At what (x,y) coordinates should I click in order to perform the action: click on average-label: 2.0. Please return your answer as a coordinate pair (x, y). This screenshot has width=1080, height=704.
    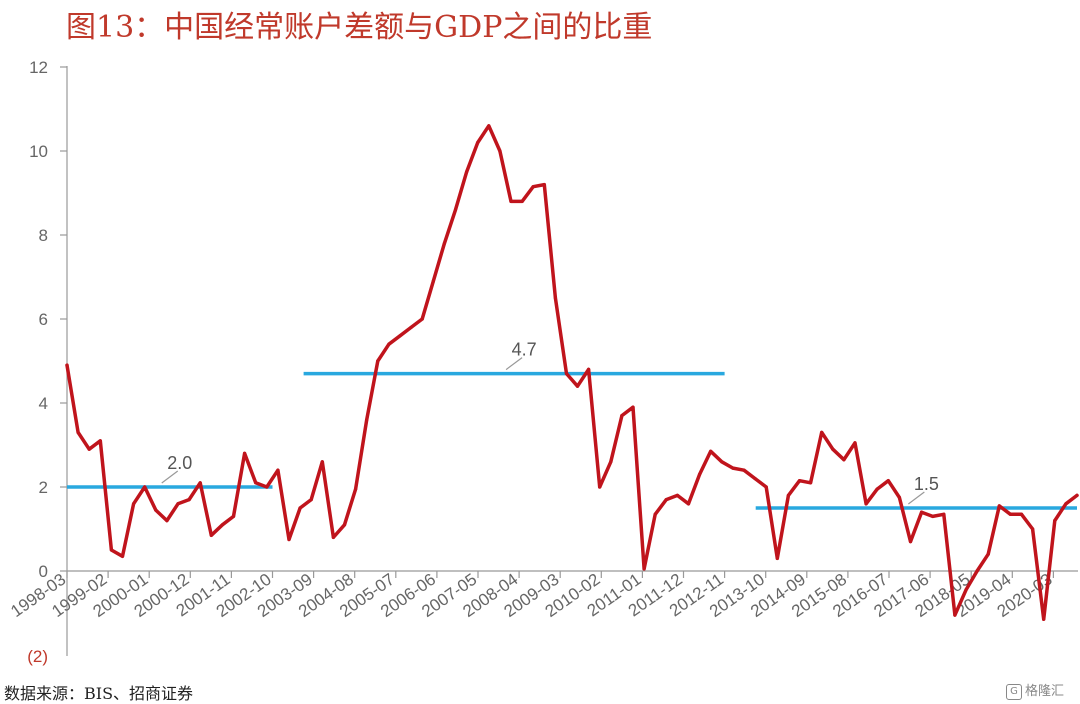
    Looking at the image, I should click on (179, 463).